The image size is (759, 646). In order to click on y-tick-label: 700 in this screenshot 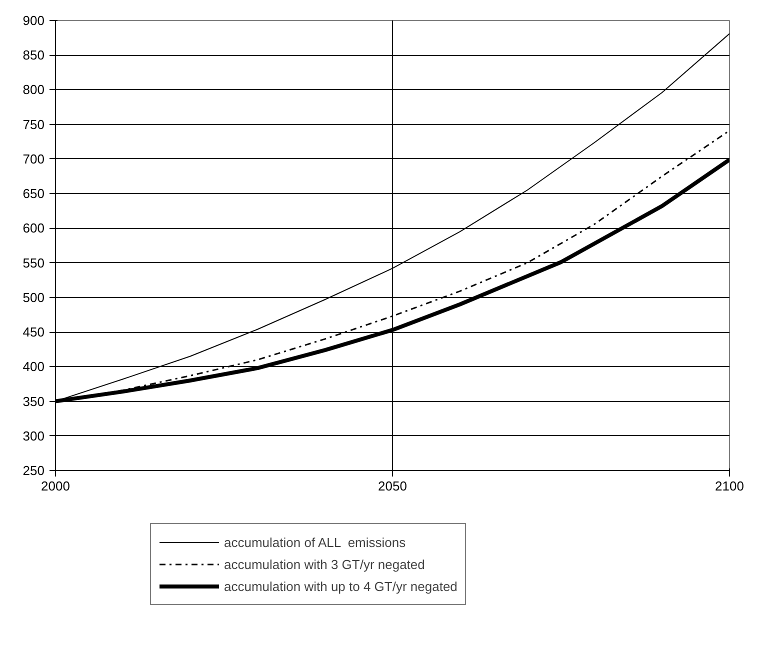, I will do `click(33, 158)`.